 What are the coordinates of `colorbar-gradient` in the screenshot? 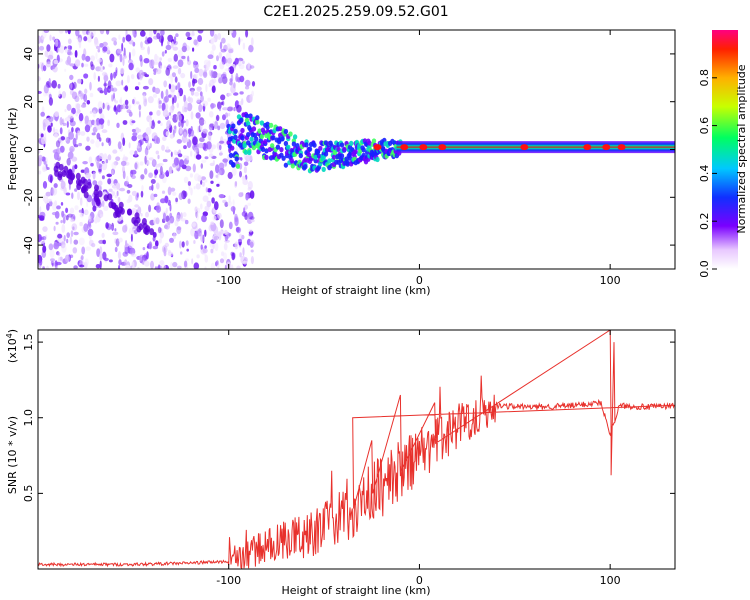 It's located at (725, 149).